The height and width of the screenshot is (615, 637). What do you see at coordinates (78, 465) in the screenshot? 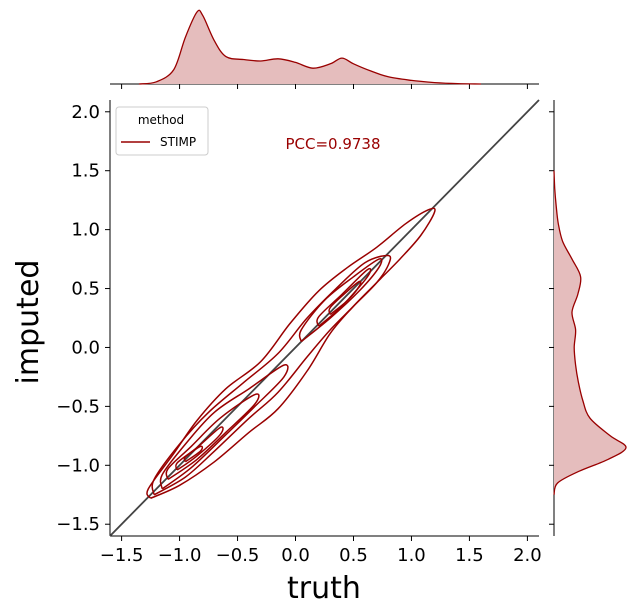
I see `y-tick-label: −1.0` at bounding box center [78, 465].